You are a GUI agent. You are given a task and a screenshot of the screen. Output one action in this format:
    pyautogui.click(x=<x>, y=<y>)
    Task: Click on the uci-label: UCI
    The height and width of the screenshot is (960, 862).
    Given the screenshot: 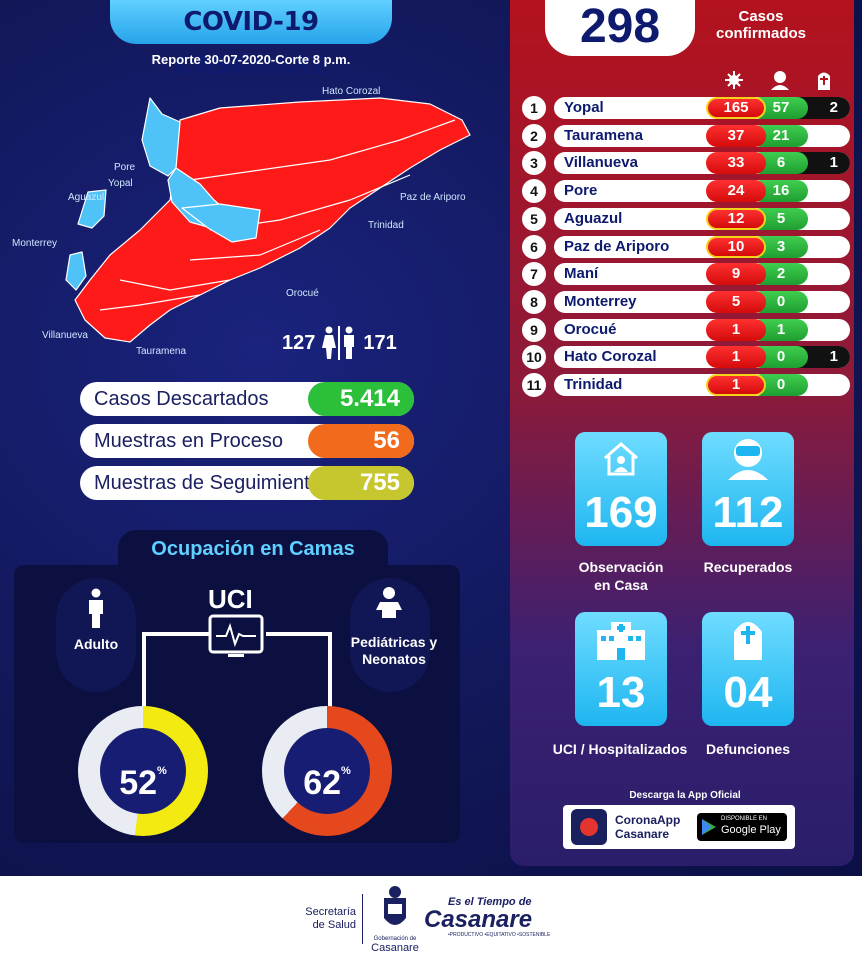 What is the action you would take?
    pyautogui.click(x=230, y=599)
    